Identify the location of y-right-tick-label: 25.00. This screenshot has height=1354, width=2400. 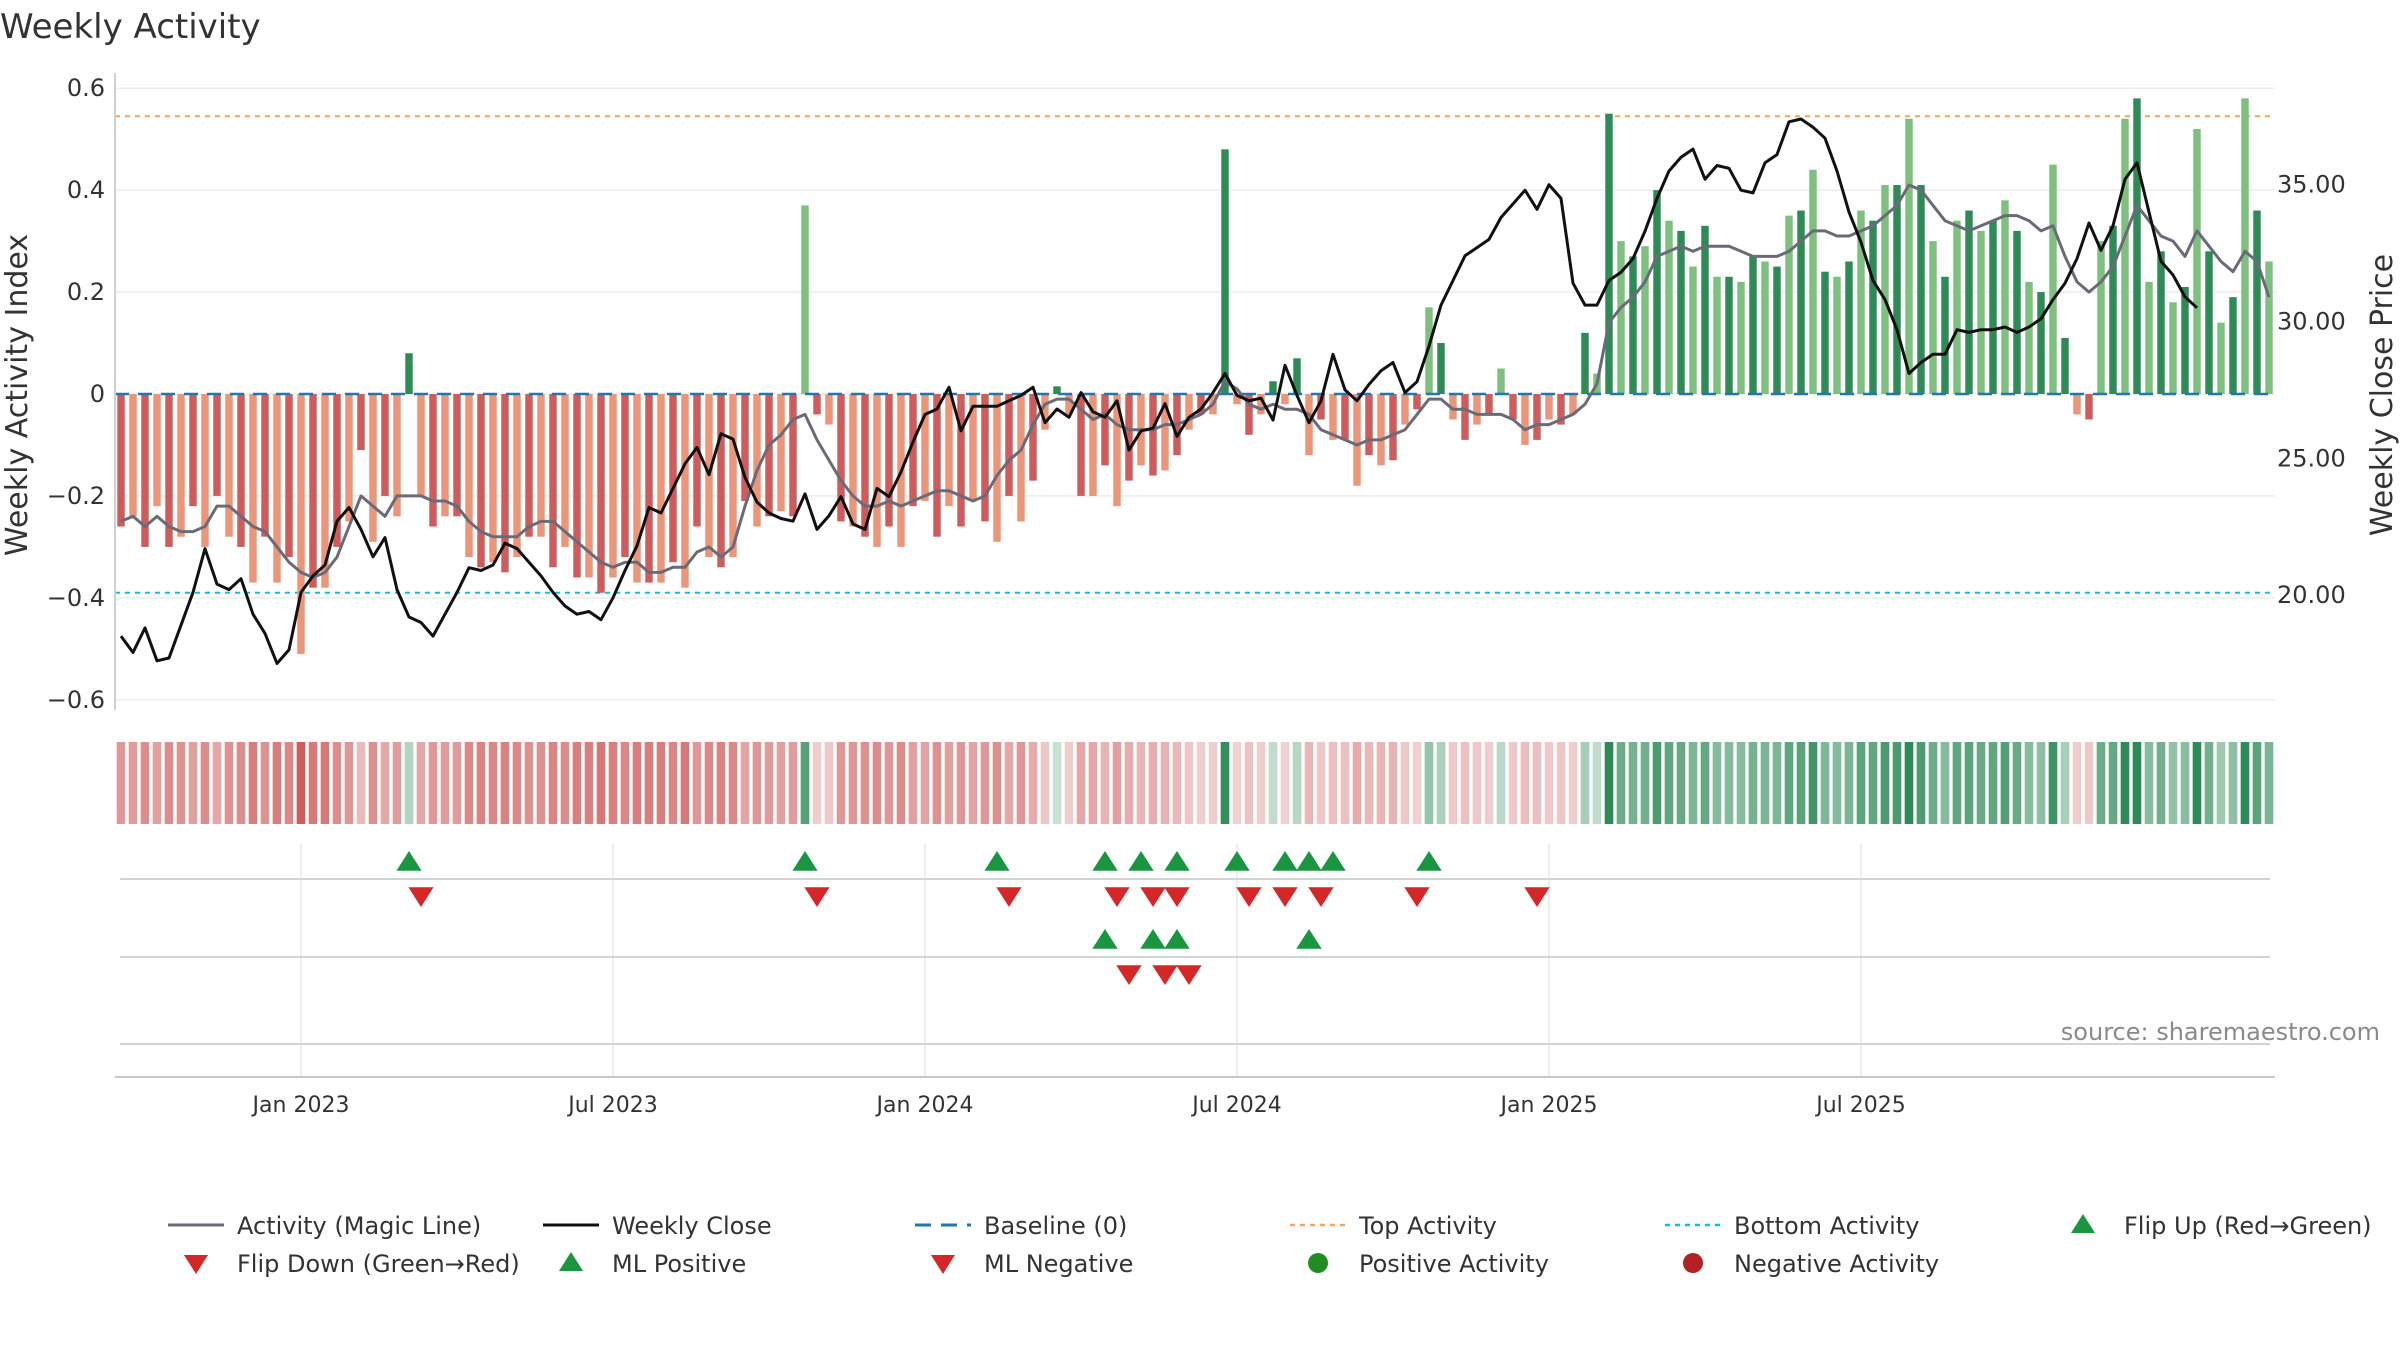
(2311, 458).